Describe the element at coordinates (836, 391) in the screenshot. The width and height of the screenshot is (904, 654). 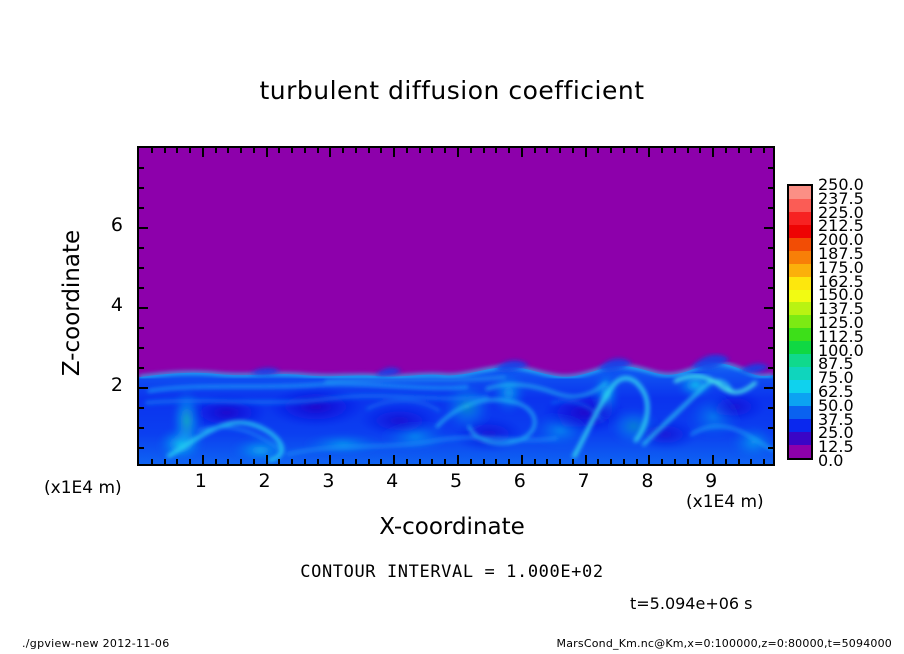
I see `colorbar-tick-label: 62.5` at that location.